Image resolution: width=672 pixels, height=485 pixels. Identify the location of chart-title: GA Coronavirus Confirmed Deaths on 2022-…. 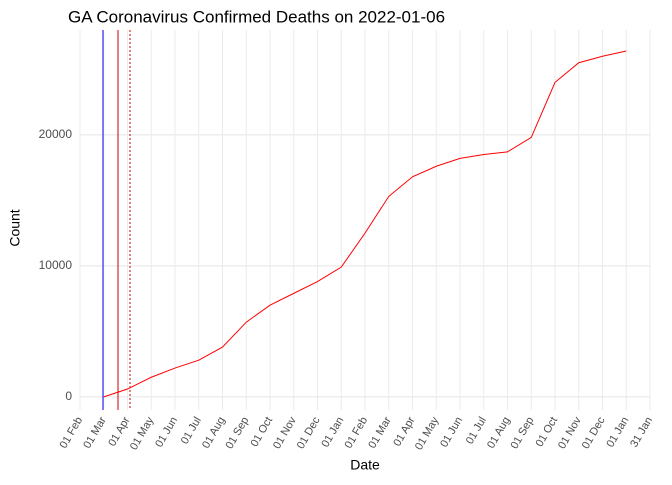
(256, 16).